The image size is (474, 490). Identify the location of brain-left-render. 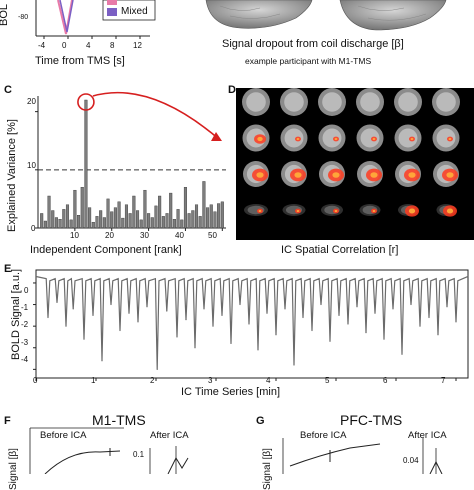
(259, 14).